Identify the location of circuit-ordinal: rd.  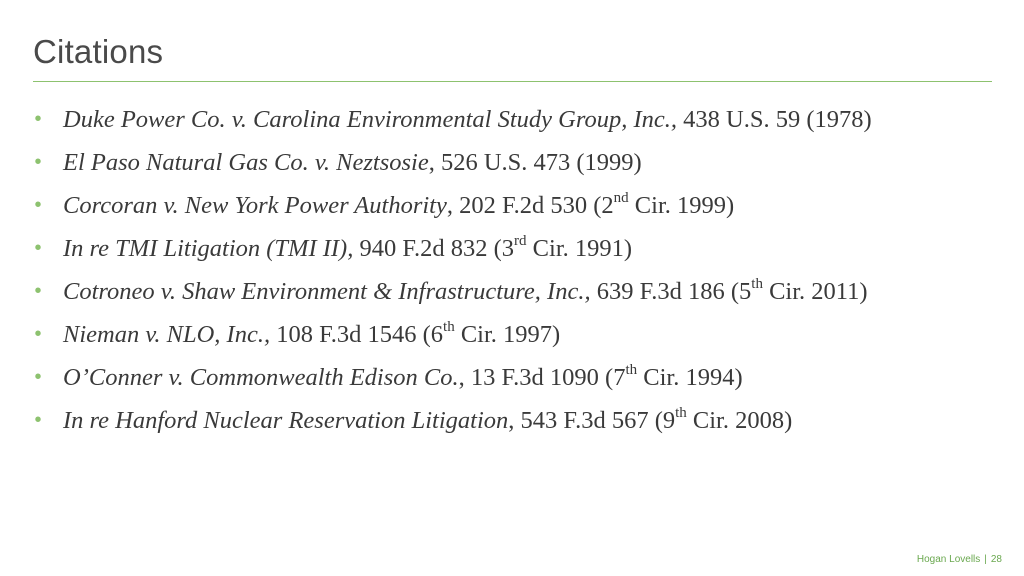
(520, 240).